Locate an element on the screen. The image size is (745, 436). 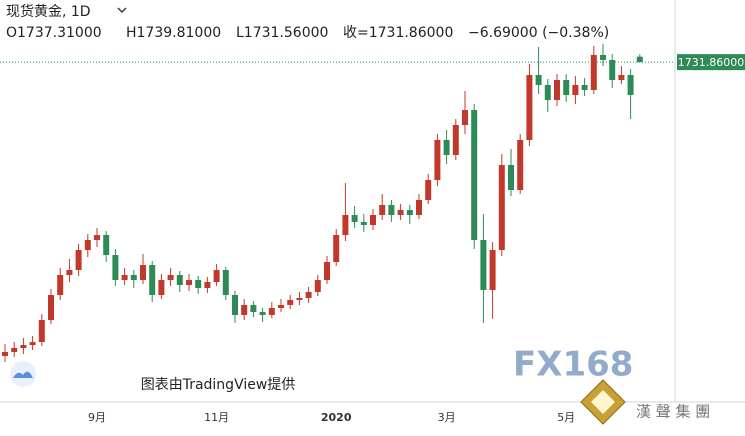
ohlc-label: O1737.31000 is located at coordinates (54, 33).